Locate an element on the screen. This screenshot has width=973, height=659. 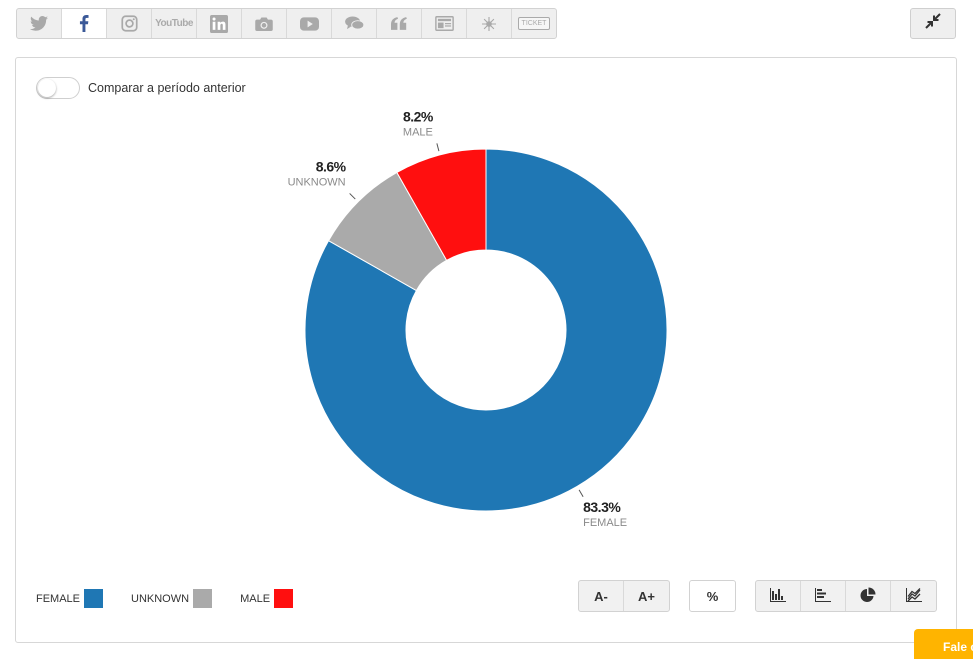
percent-button-group: % is located at coordinates (712, 596).